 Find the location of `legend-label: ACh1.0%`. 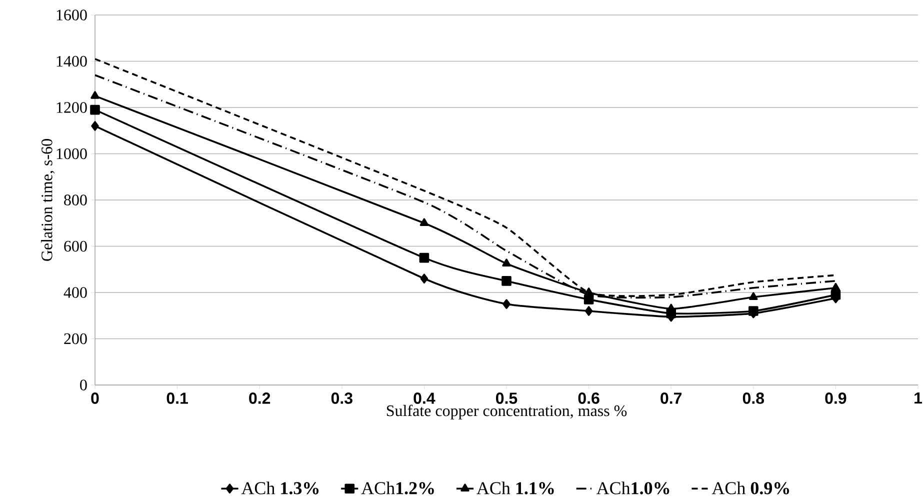

legend-label: ACh1.0% is located at coordinates (633, 488).